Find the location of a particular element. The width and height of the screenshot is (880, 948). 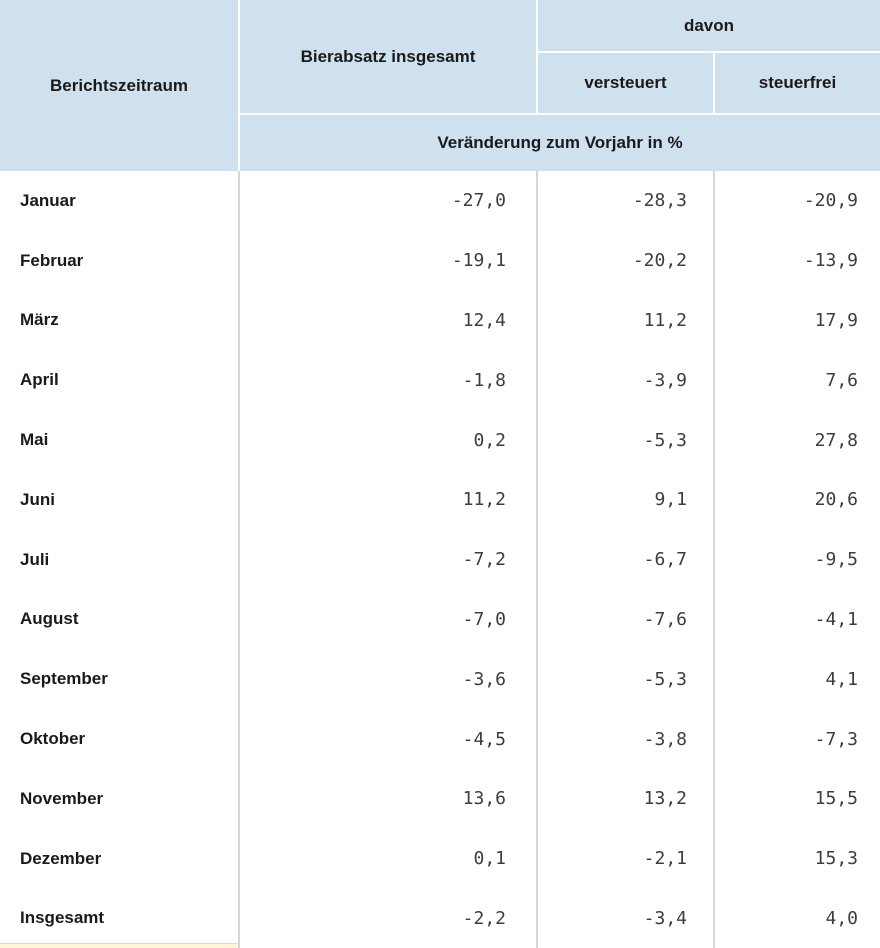

value-total: -2,2 is located at coordinates (387, 918).